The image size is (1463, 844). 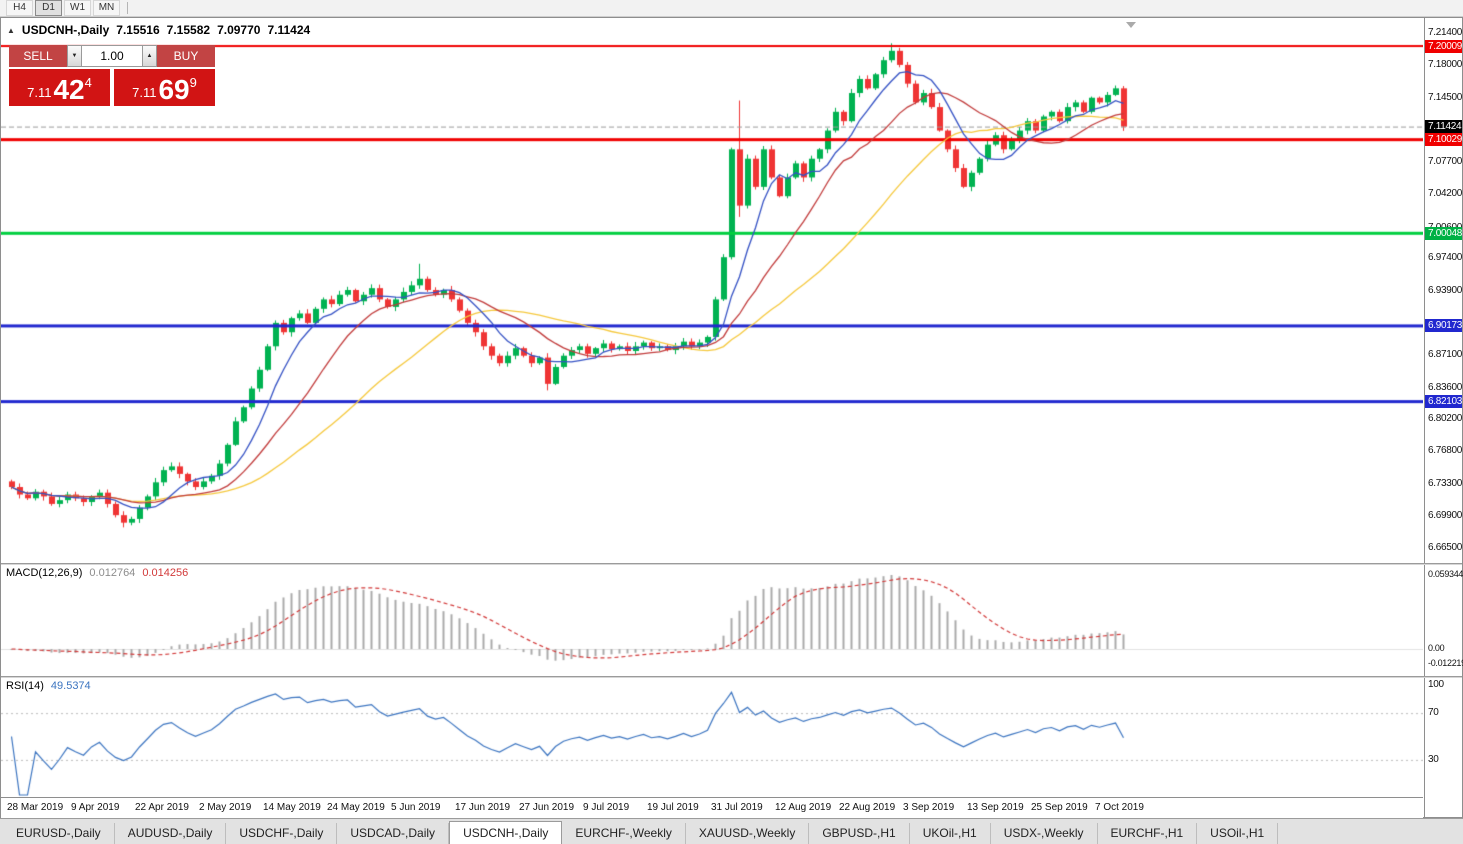 What do you see at coordinates (606, 807) in the screenshot?
I see `date-tick-label: 9 Jul 2019` at bounding box center [606, 807].